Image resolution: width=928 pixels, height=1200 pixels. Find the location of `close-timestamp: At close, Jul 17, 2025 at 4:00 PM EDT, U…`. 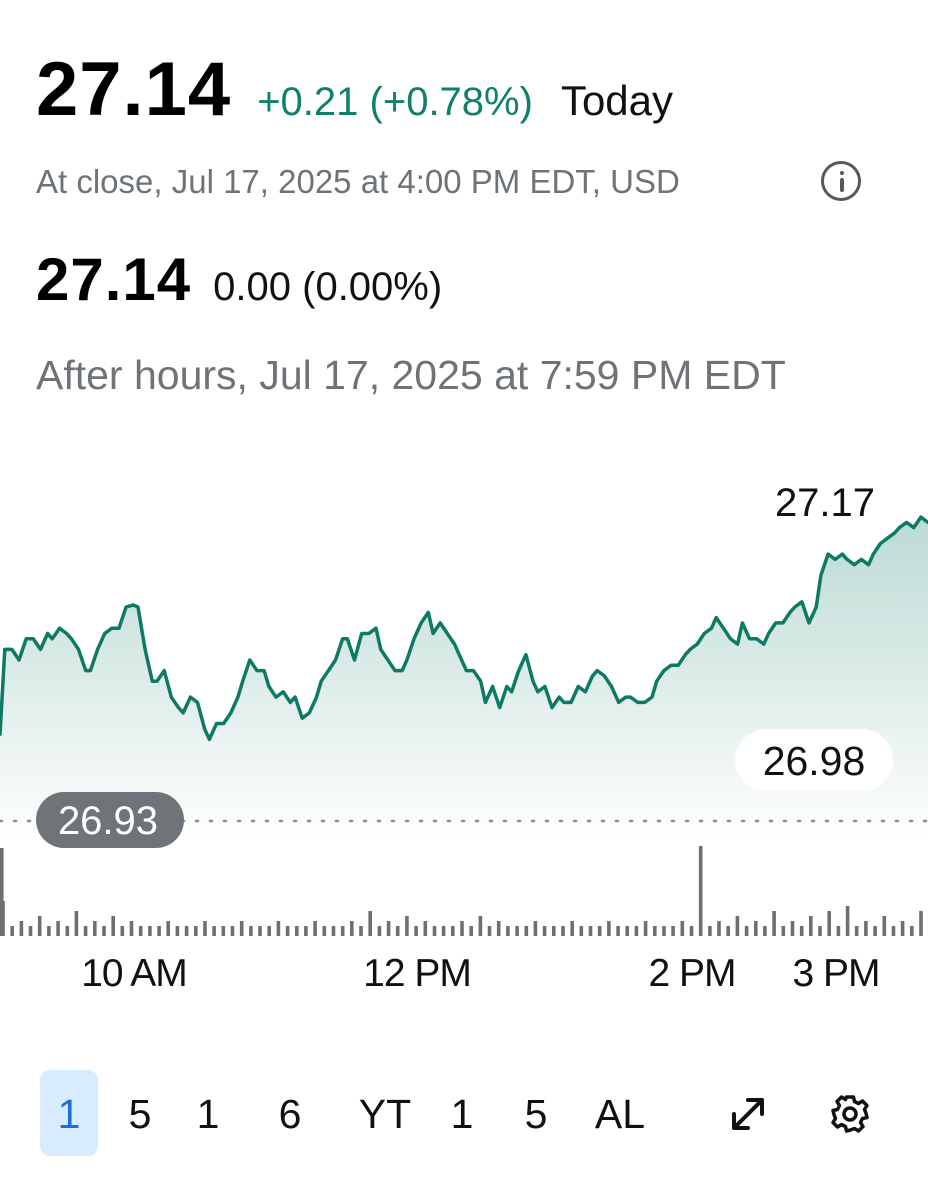

close-timestamp: At close, Jul 17, 2025 at 4:00 PM EDT, U… is located at coordinates (358, 181).